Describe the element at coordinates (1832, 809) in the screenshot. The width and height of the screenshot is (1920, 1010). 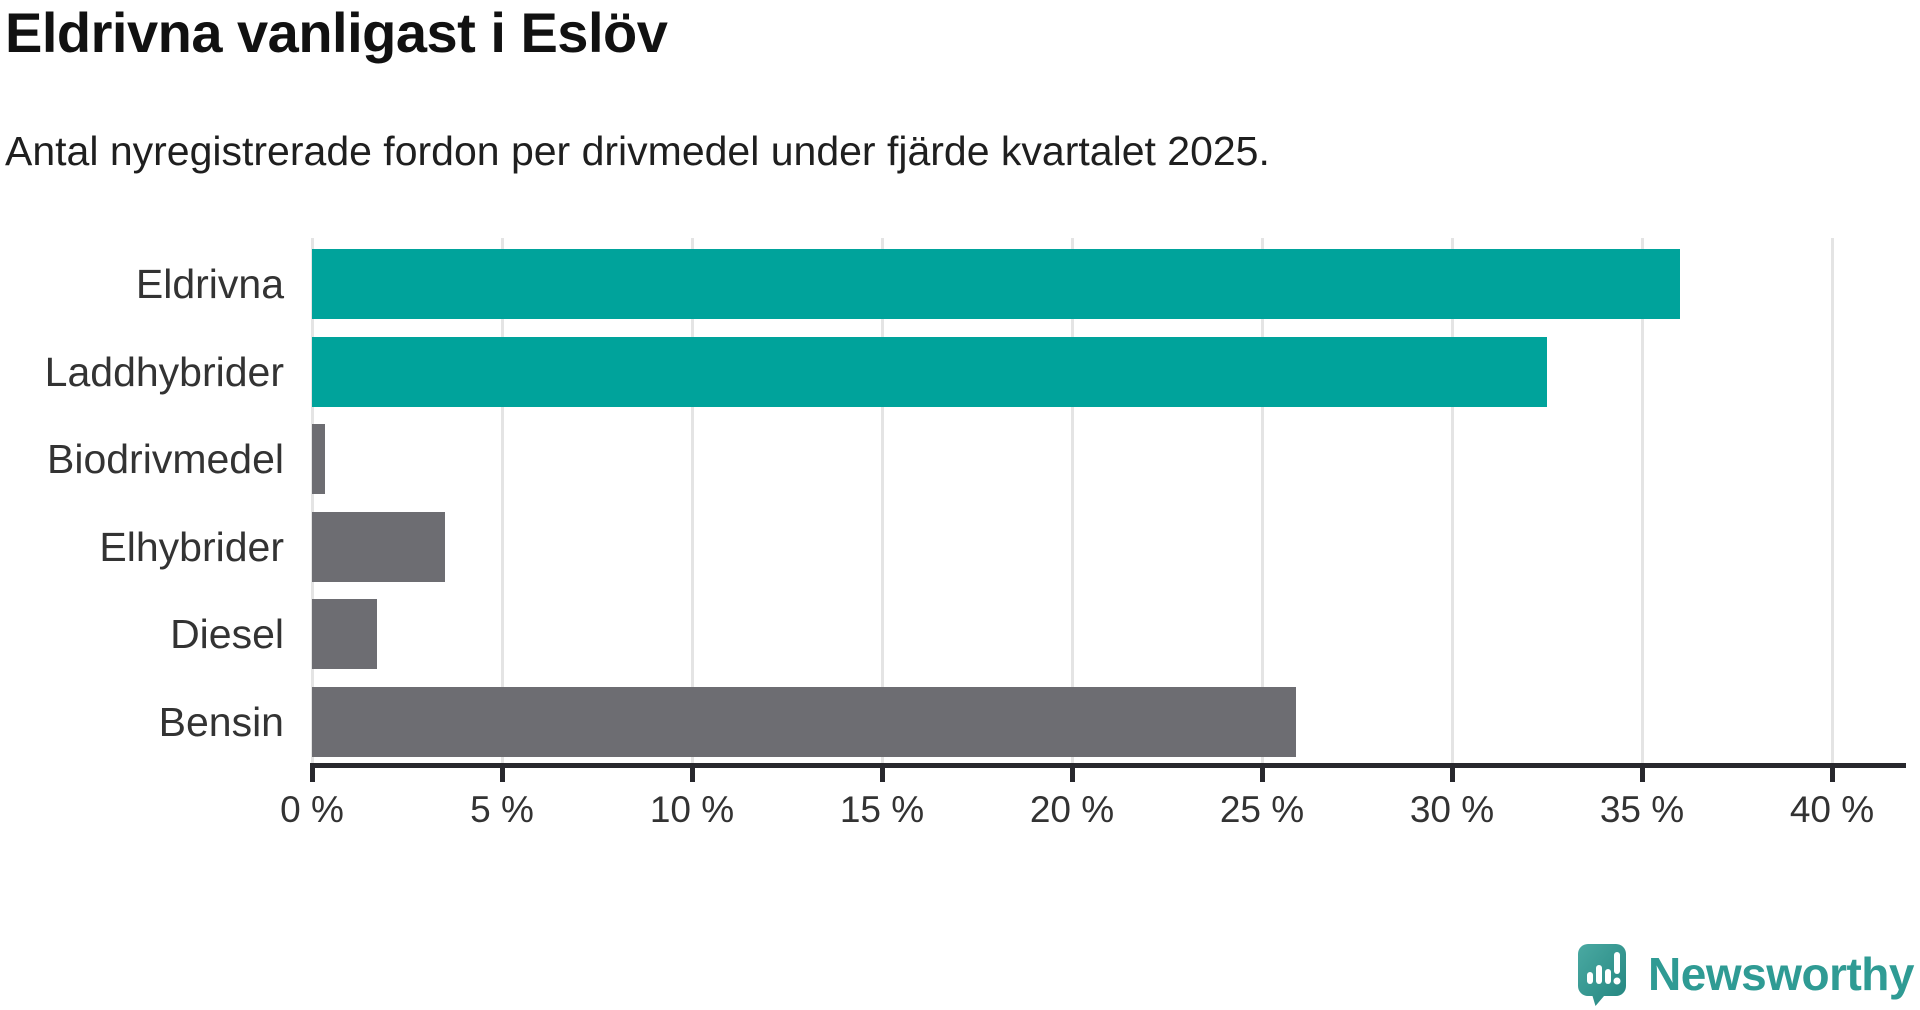
I see `x-axis-tick-label: 40 %` at that location.